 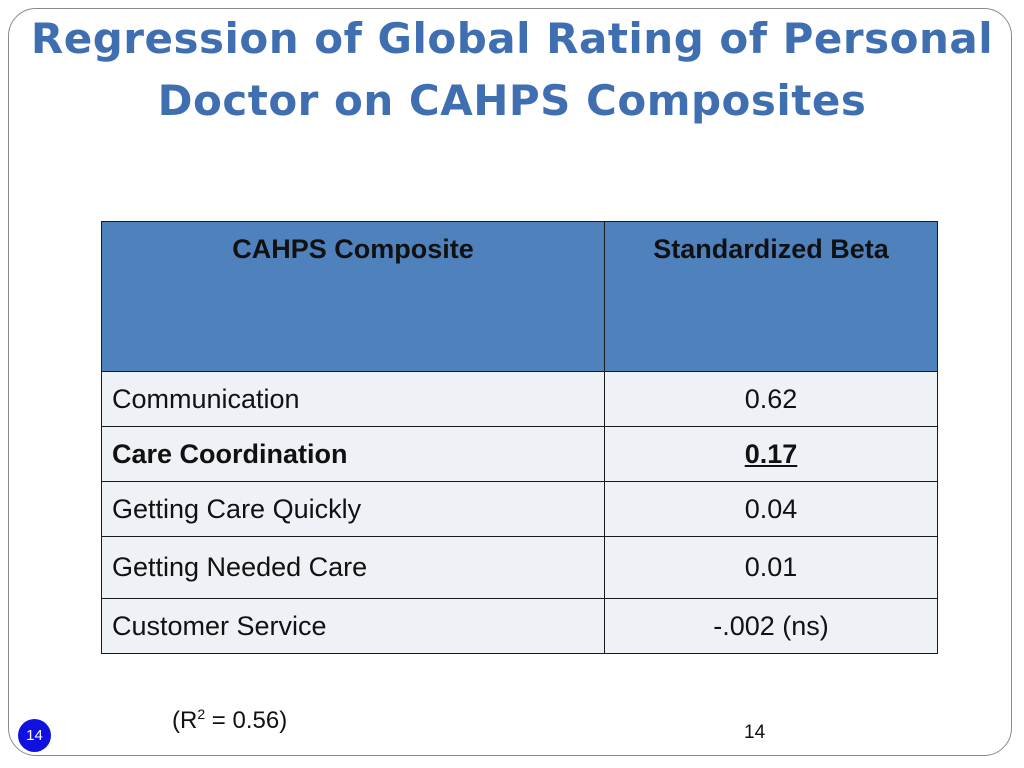 What do you see at coordinates (353, 296) in the screenshot?
I see `header-cahps-composite: CAHPS Composite` at bounding box center [353, 296].